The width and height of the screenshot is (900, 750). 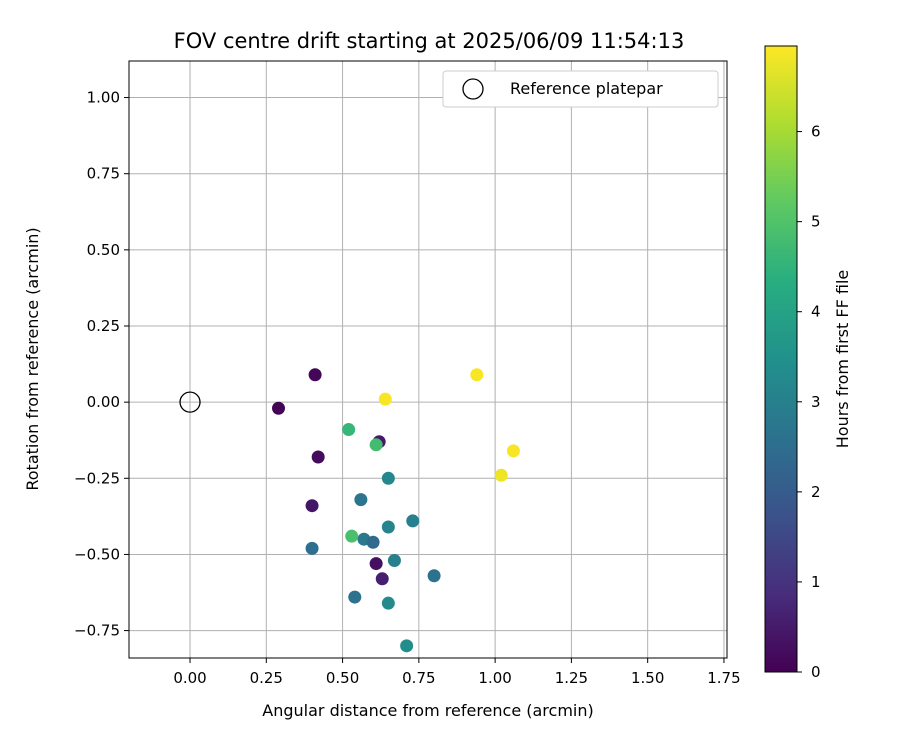 I want to click on legend-entry: Reference platepar, so click(x=586, y=88).